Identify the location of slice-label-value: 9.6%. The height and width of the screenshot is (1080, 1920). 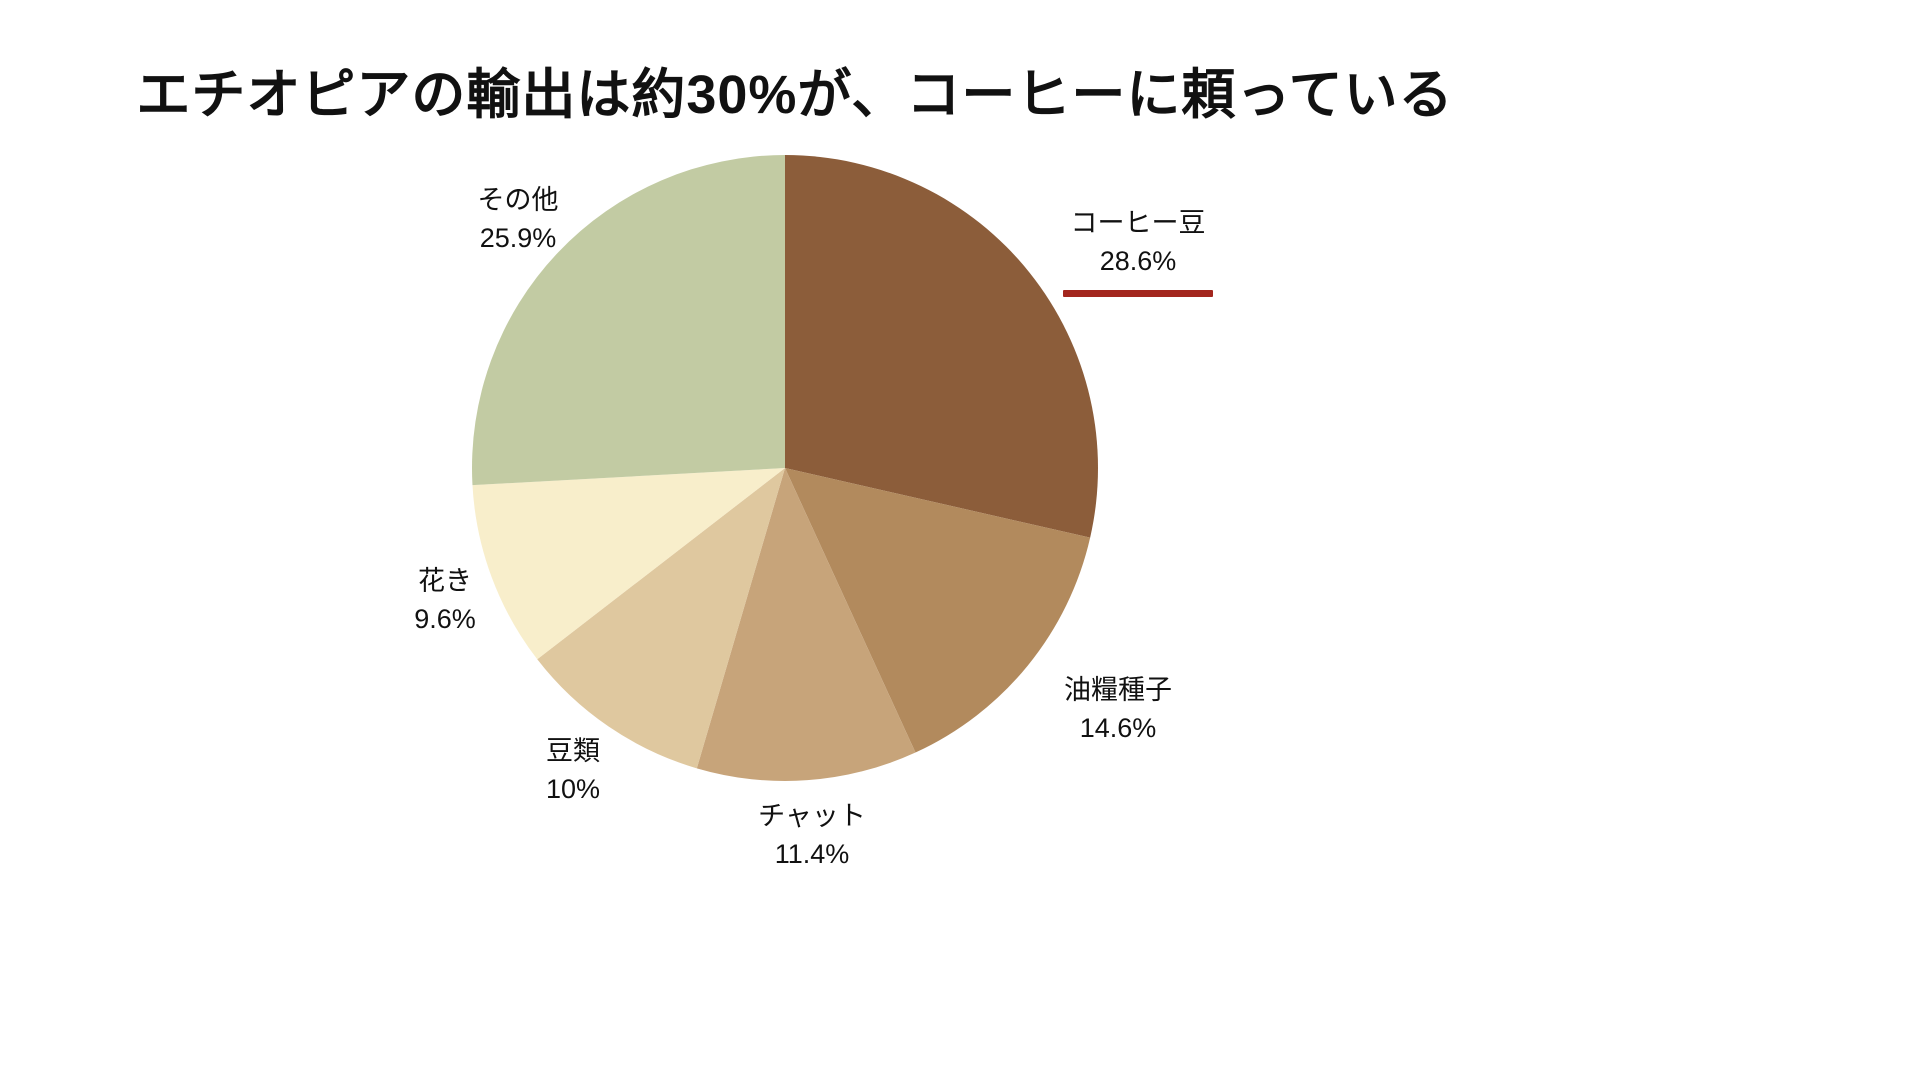
(445, 618).